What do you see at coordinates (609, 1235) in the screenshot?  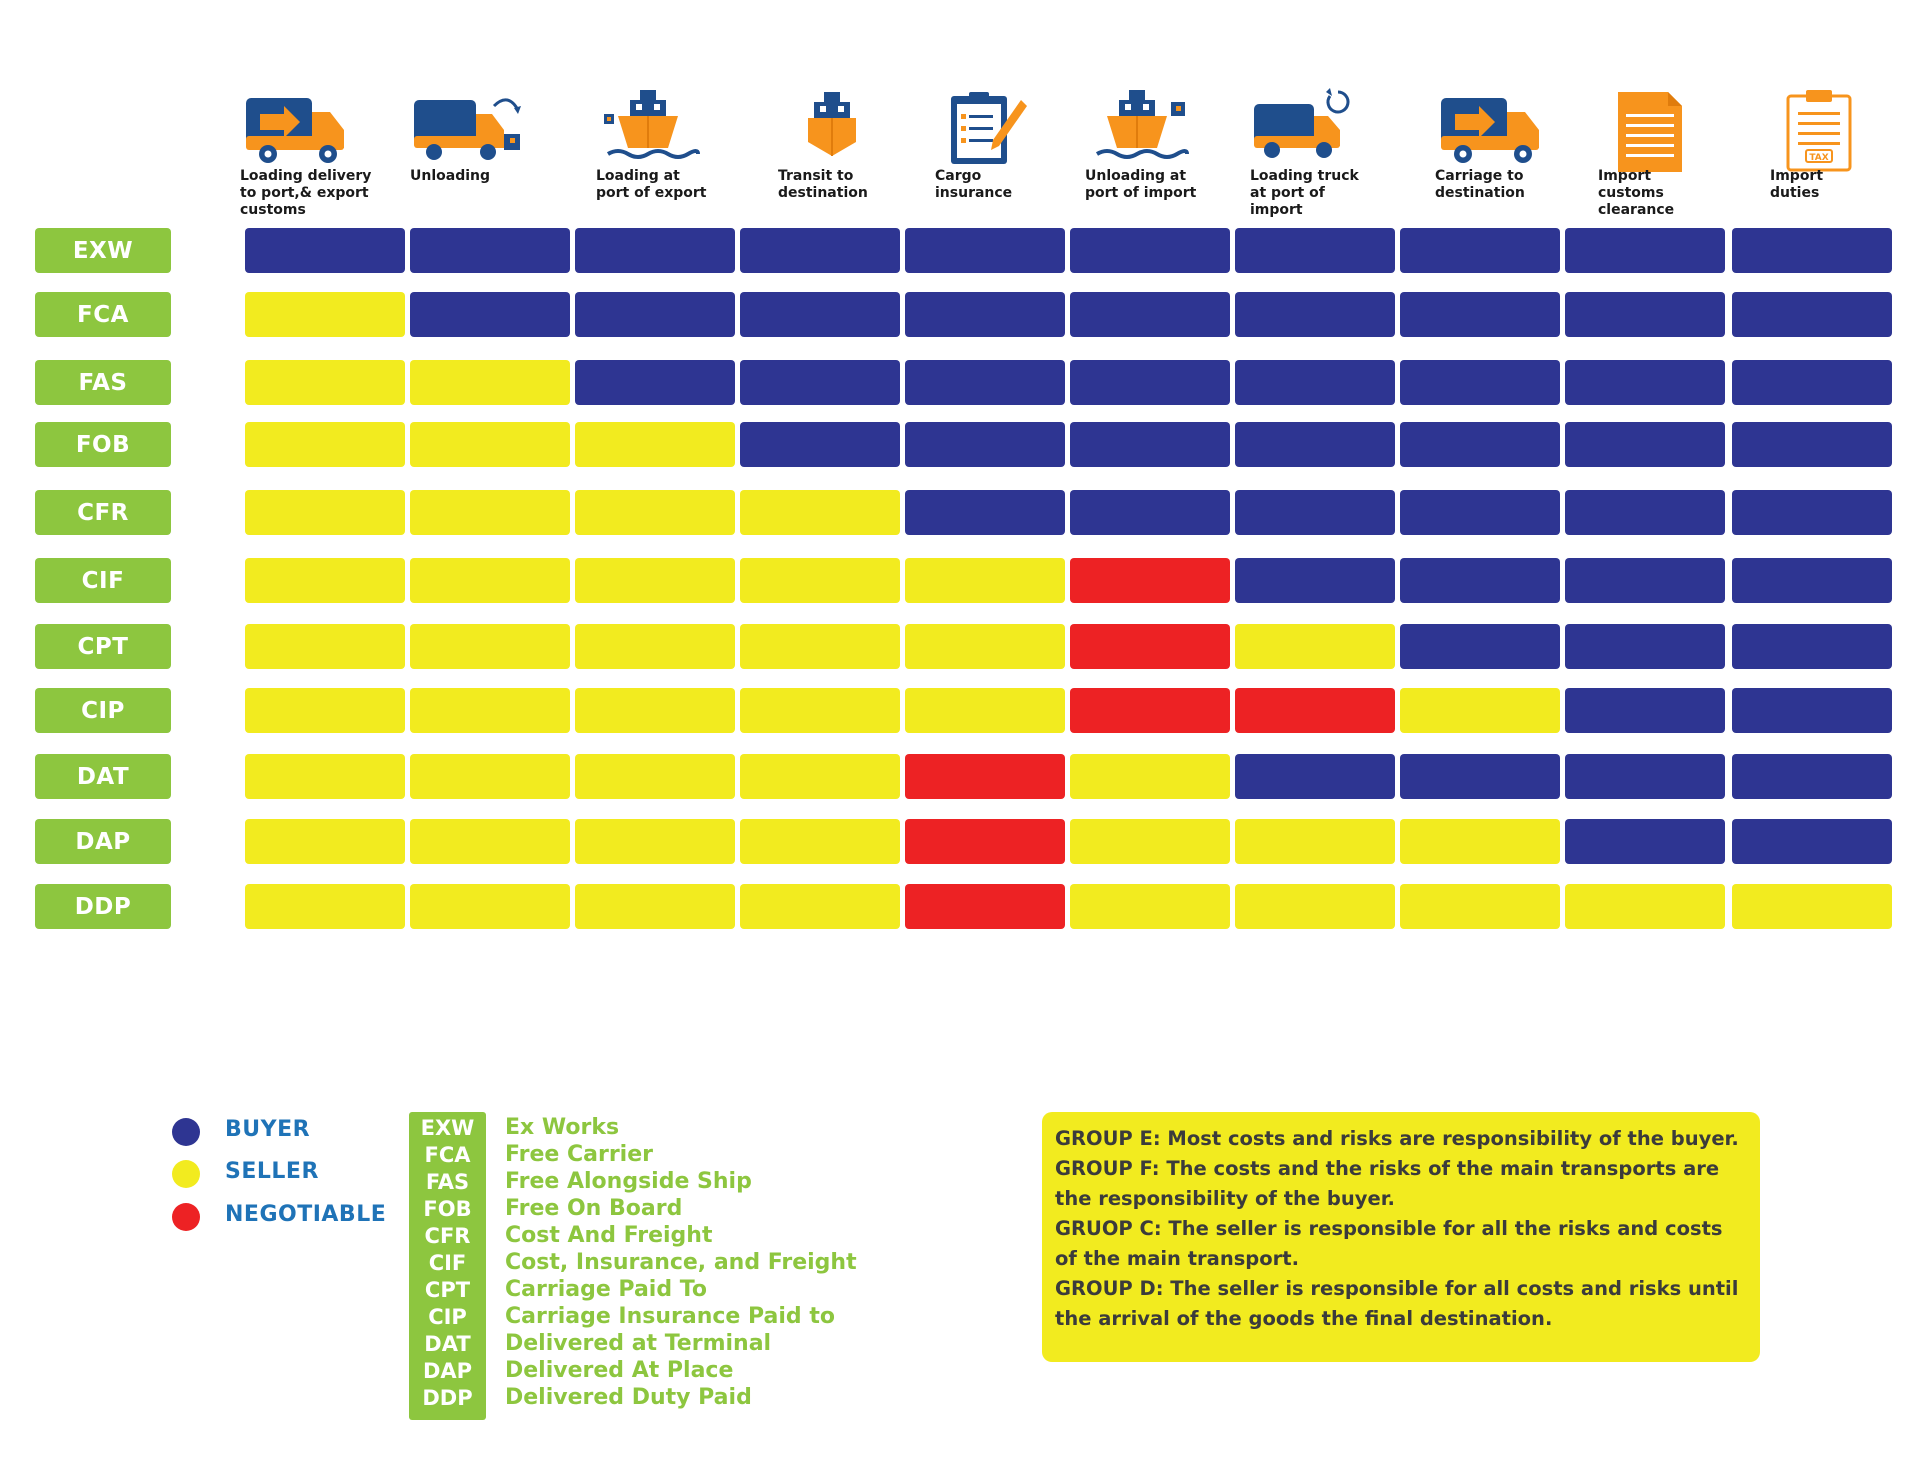 I see `abbreviation-name: Cost And Freight` at bounding box center [609, 1235].